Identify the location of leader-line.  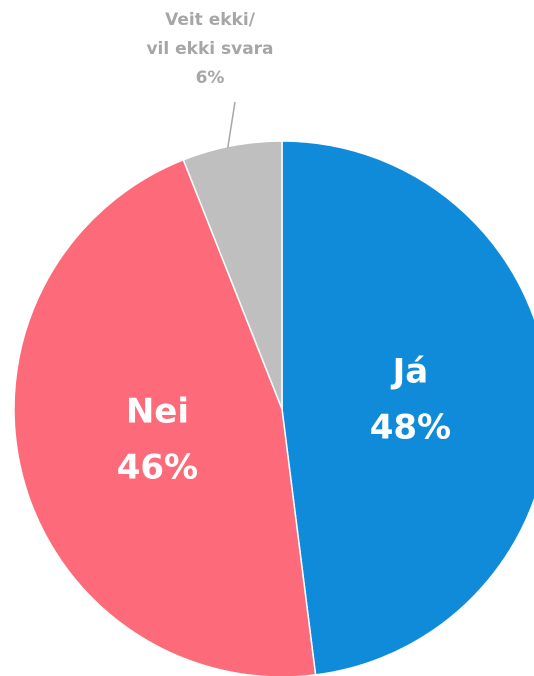
(231, 124).